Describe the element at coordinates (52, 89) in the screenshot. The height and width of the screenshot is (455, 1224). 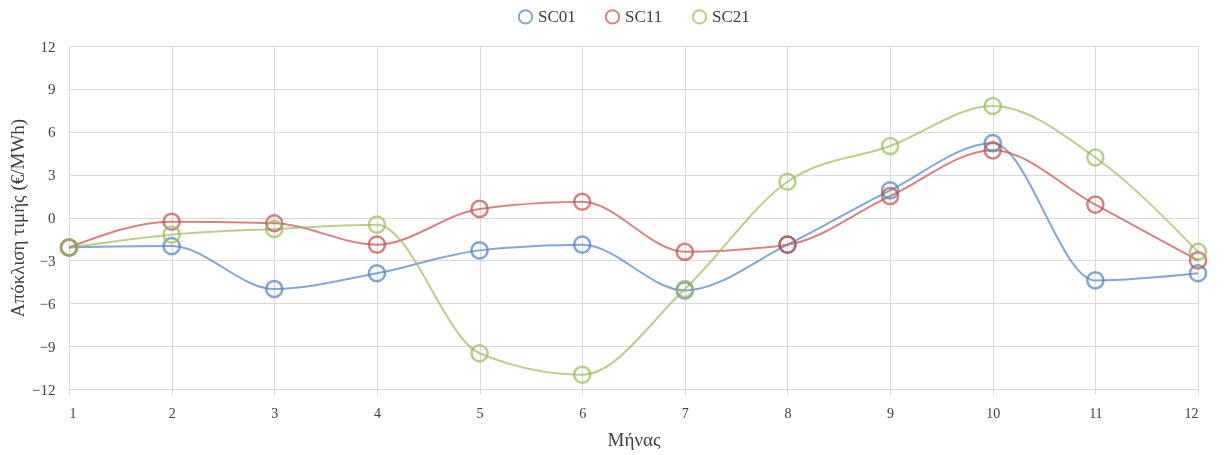
I see `y-tick-label: 9` at that location.